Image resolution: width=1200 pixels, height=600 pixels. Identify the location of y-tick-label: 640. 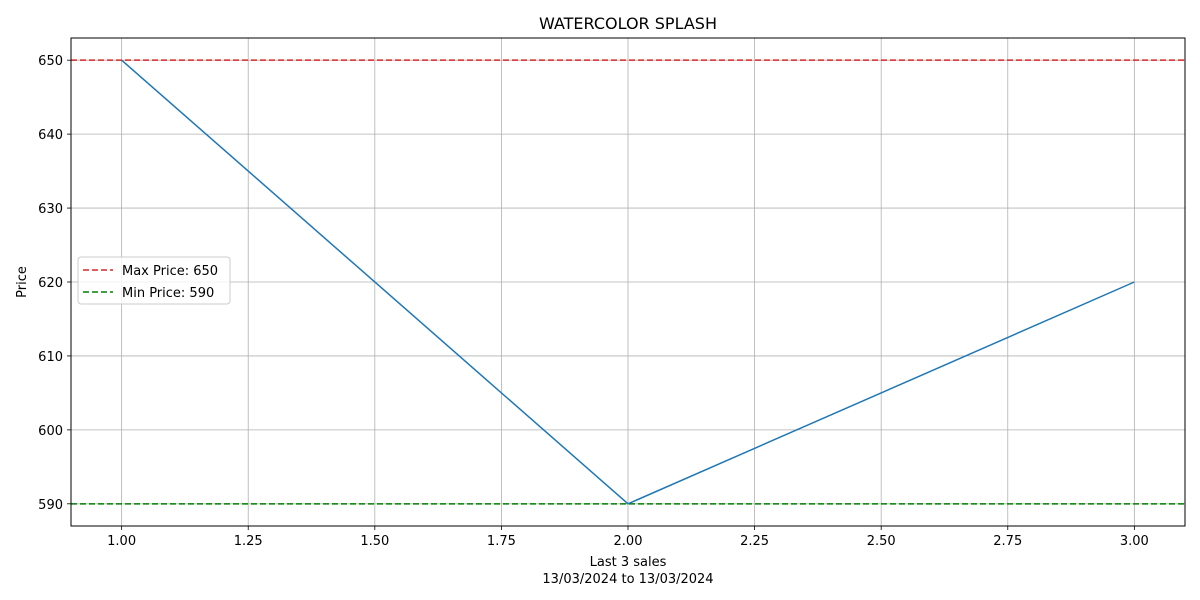
(50, 135).